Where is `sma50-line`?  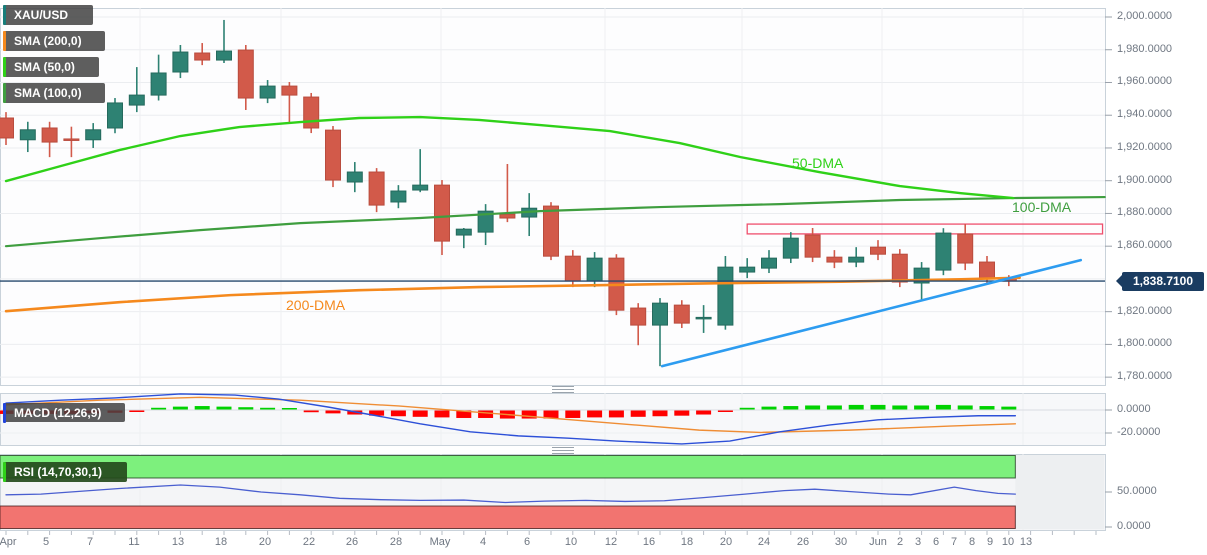
sma50-line is located at coordinates (509, 157).